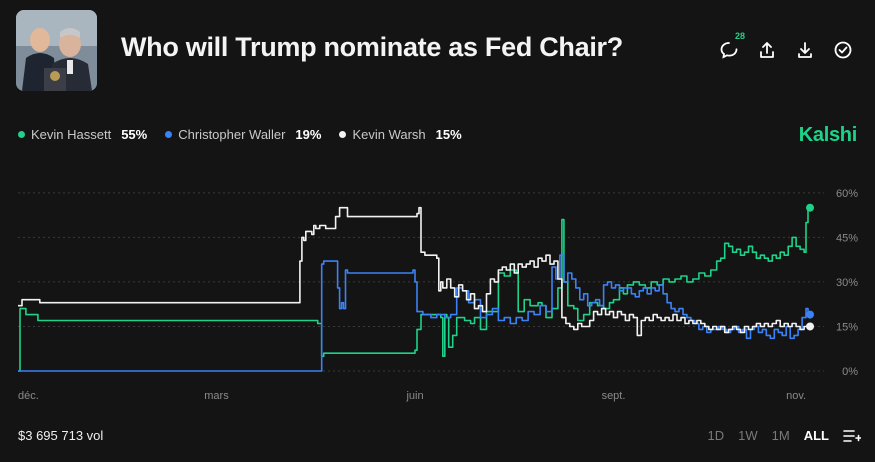 The width and height of the screenshot is (875, 462). I want to click on check-circle-icon, so click(843, 50).